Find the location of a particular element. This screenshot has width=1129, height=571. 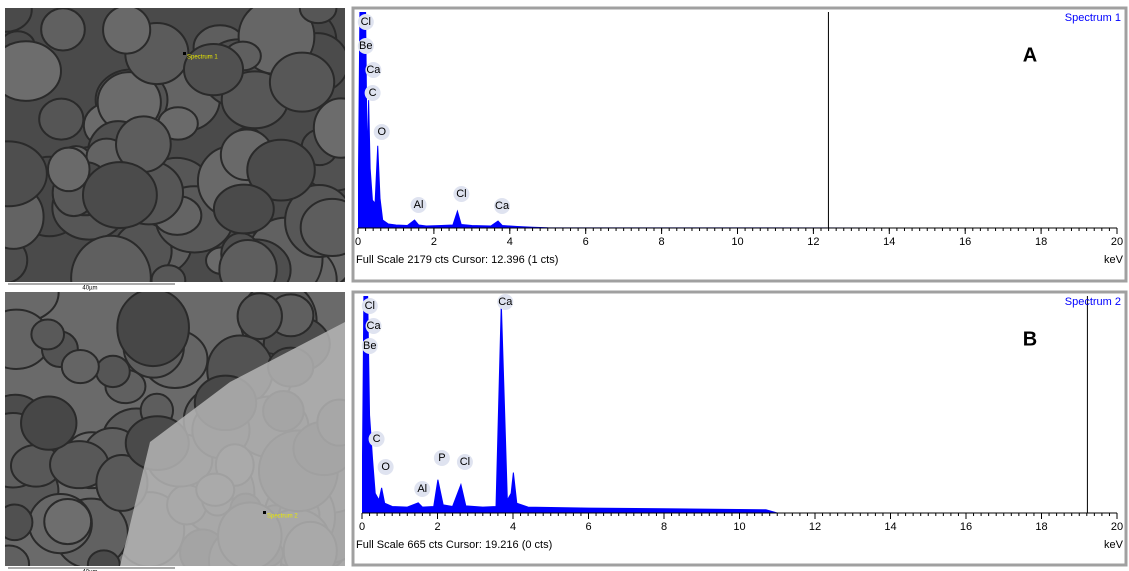

panel-label: B is located at coordinates (1030, 339).